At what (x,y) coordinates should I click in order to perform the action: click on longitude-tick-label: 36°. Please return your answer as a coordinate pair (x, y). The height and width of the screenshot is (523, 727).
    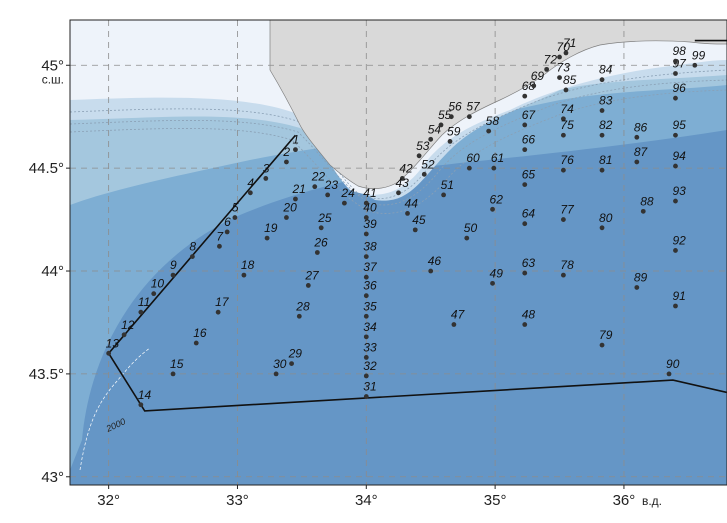
    Looking at the image, I should click on (624, 500).